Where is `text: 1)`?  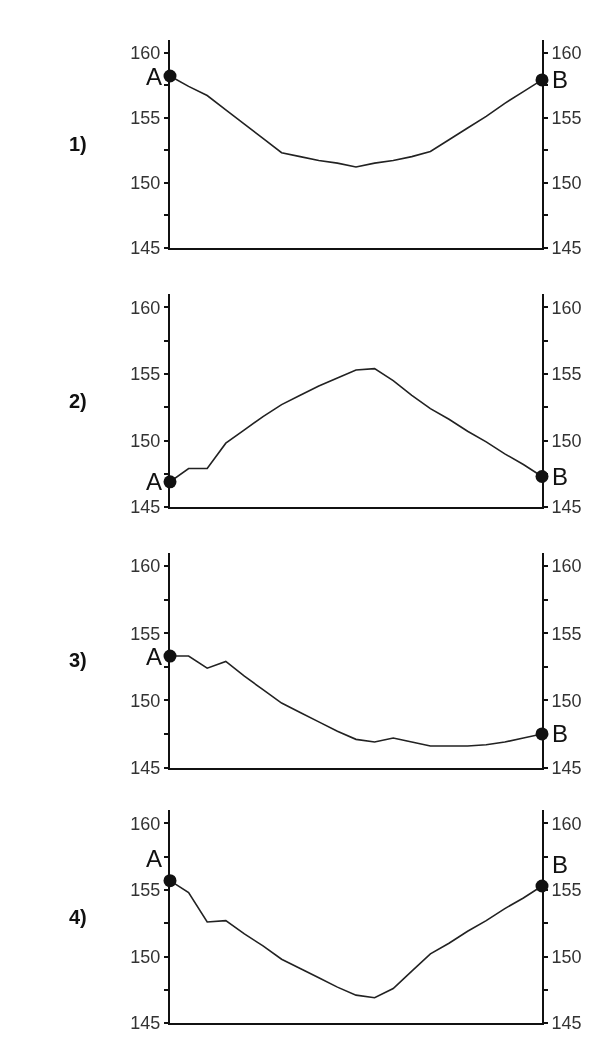
text: 1) is located at coordinates (78, 144).